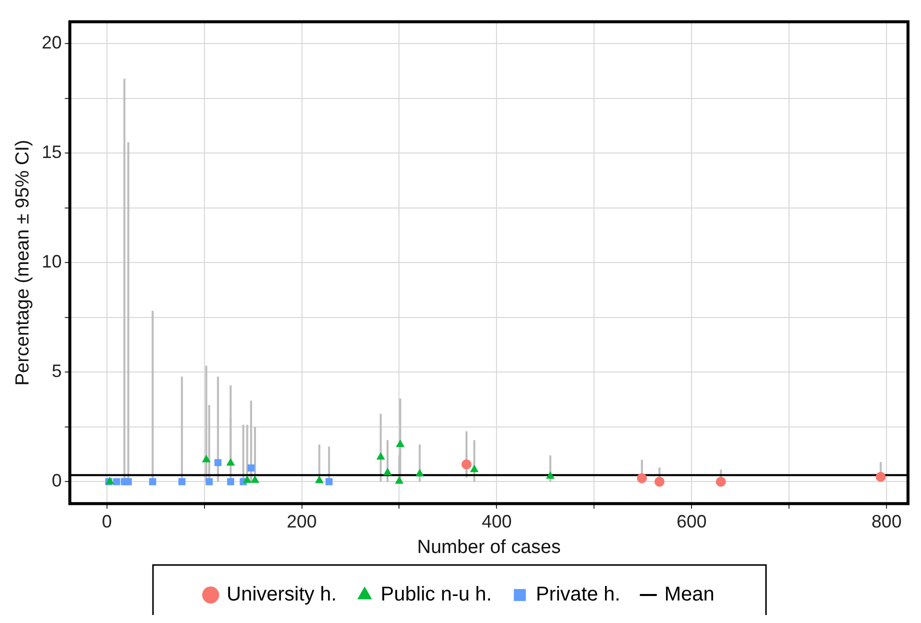 This screenshot has width=921, height=623. What do you see at coordinates (691, 521) in the screenshot?
I see `x-tick-label: 600` at bounding box center [691, 521].